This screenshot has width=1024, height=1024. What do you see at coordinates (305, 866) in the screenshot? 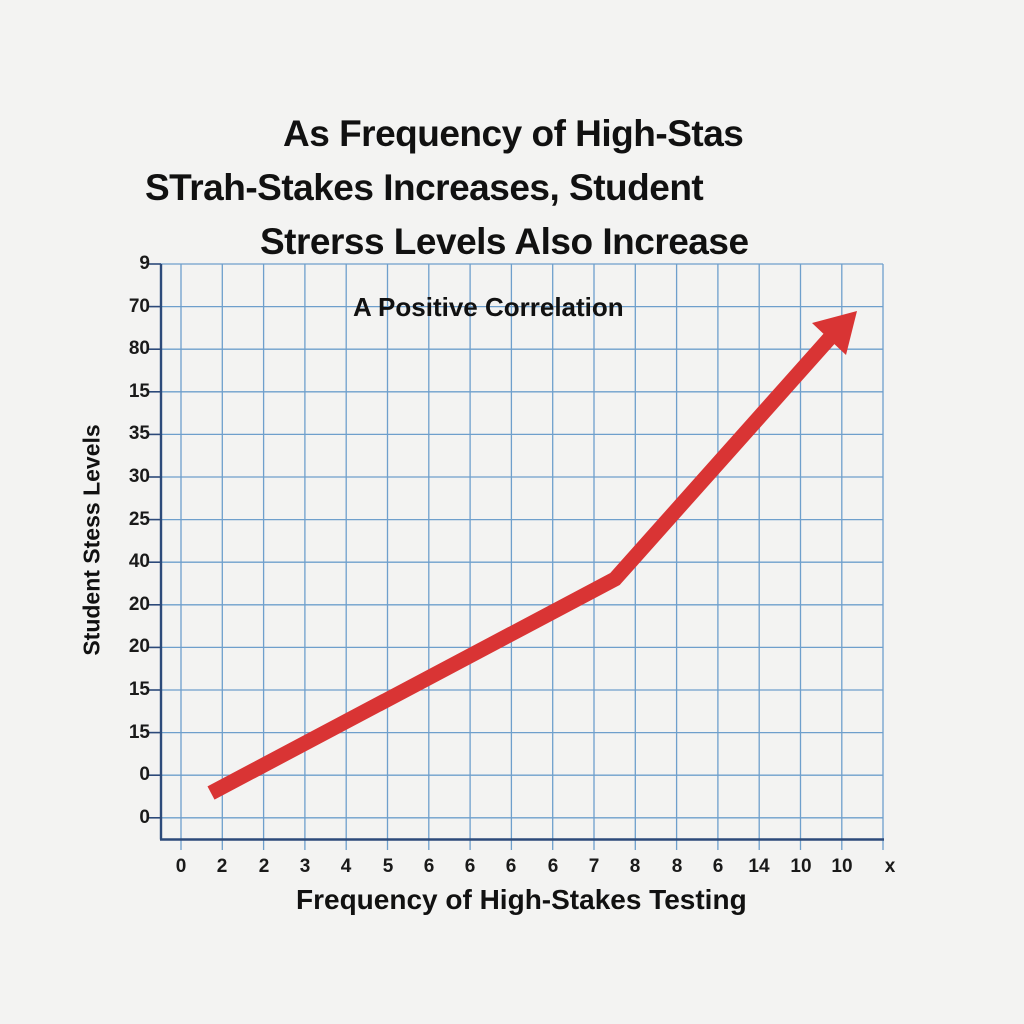
I see `x-tick-label: 3` at bounding box center [305, 866].